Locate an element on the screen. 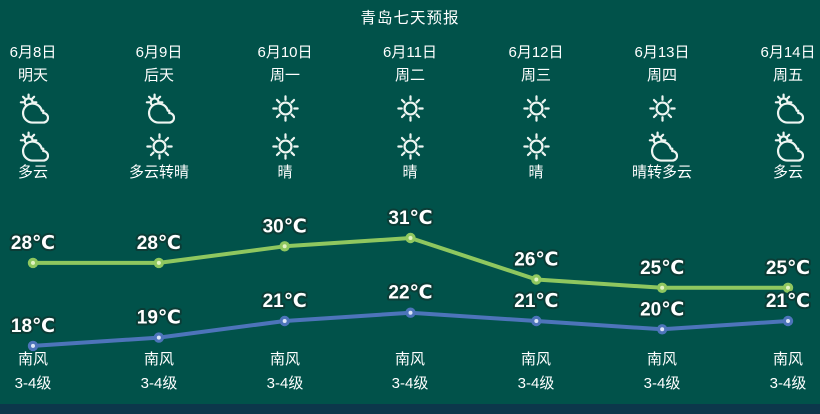 Image resolution: width=820 pixels, height=414 pixels. weather-desc: 多云转晴 is located at coordinates (158, 172).